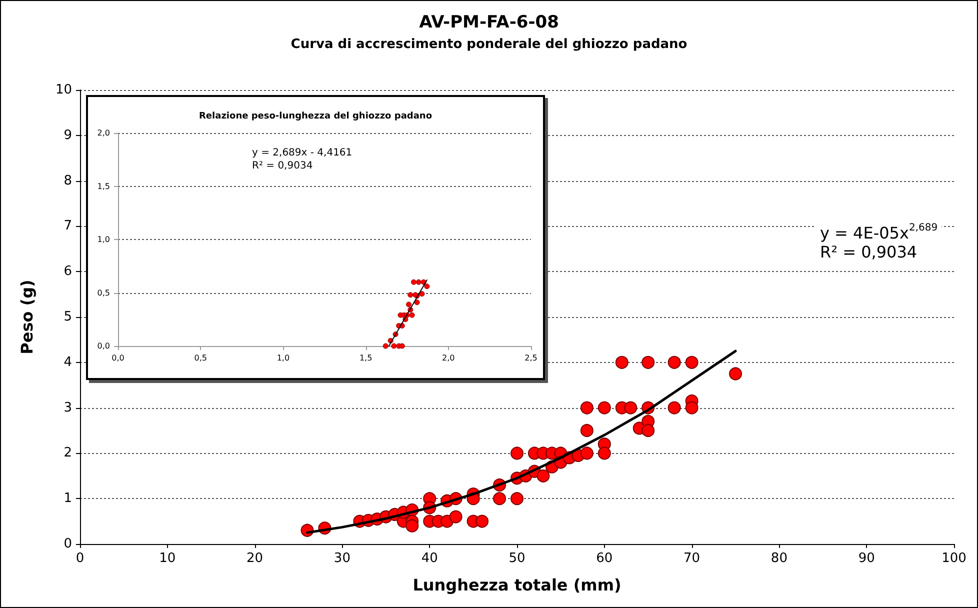  What do you see at coordinates (315, 117) in the screenshot?
I see `chart-title: Relazione peso-lunghezza del ghiozzo padano` at bounding box center [315, 117].